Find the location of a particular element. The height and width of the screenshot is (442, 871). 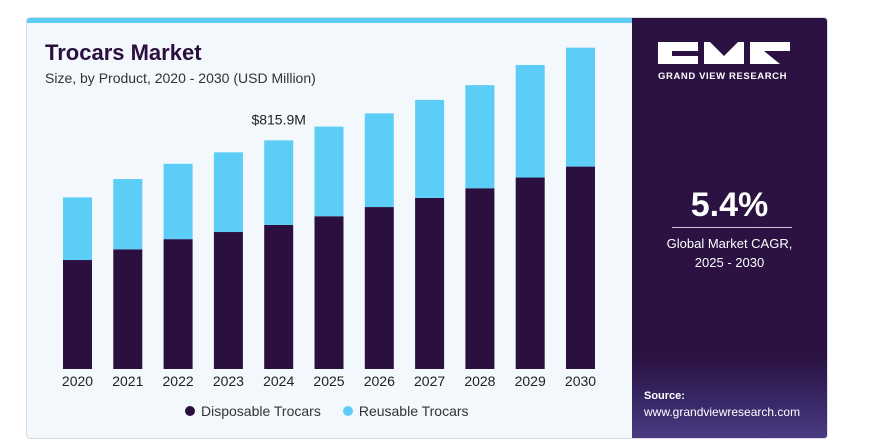

bar-disposable-2028 is located at coordinates (480, 278).